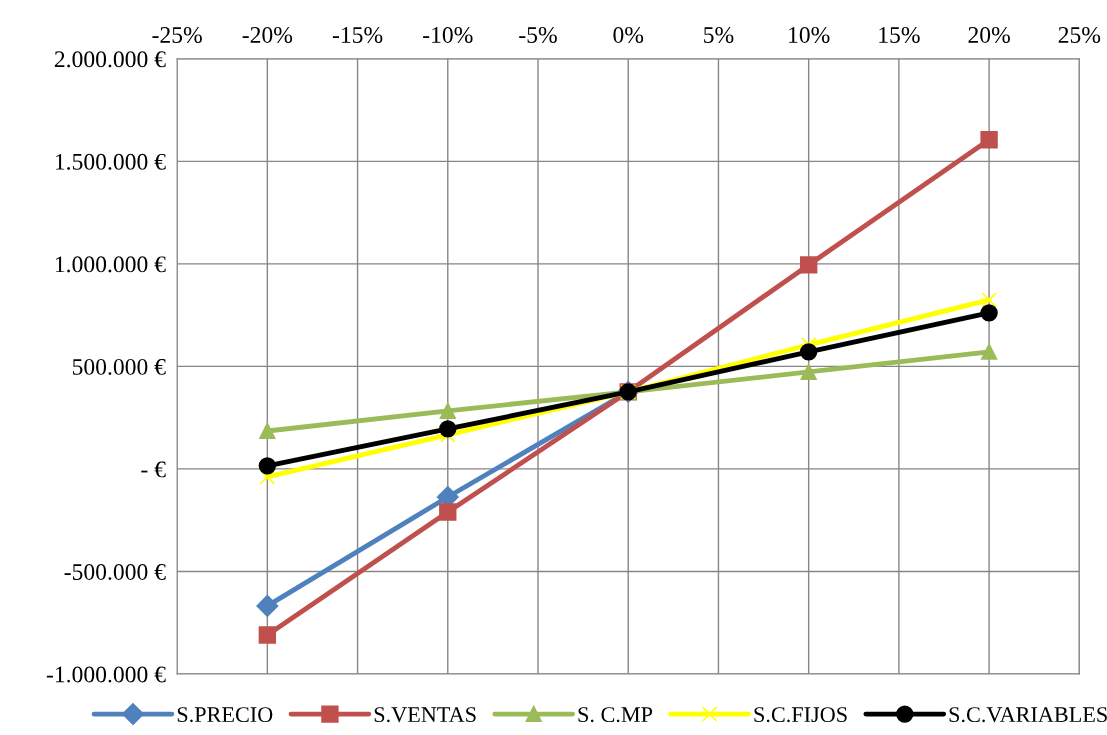 This screenshot has width=1107, height=735. Describe the element at coordinates (115, 571) in the screenshot. I see `y-tick-label: -500.000 €` at that location.